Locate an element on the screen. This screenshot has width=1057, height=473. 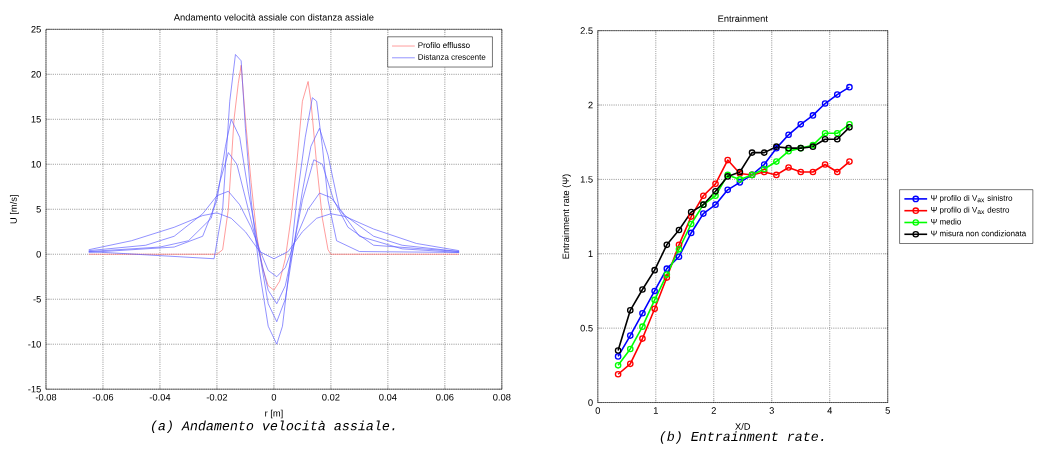
y-tick-label: 0.5 is located at coordinates (586, 328).